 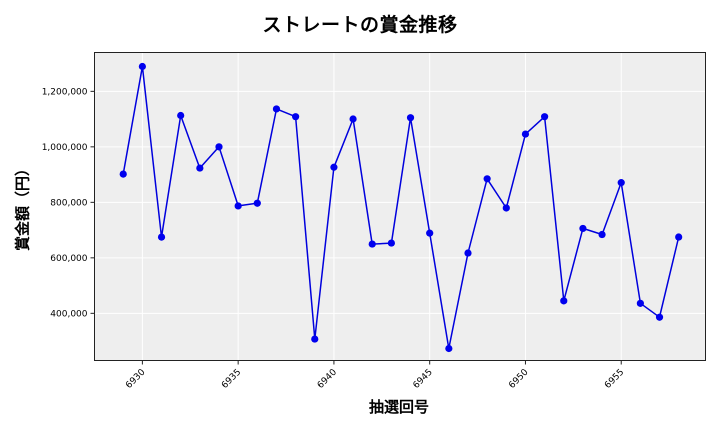 I want to click on chart-title: ストレートの賞金推移, so click(x=360, y=25).